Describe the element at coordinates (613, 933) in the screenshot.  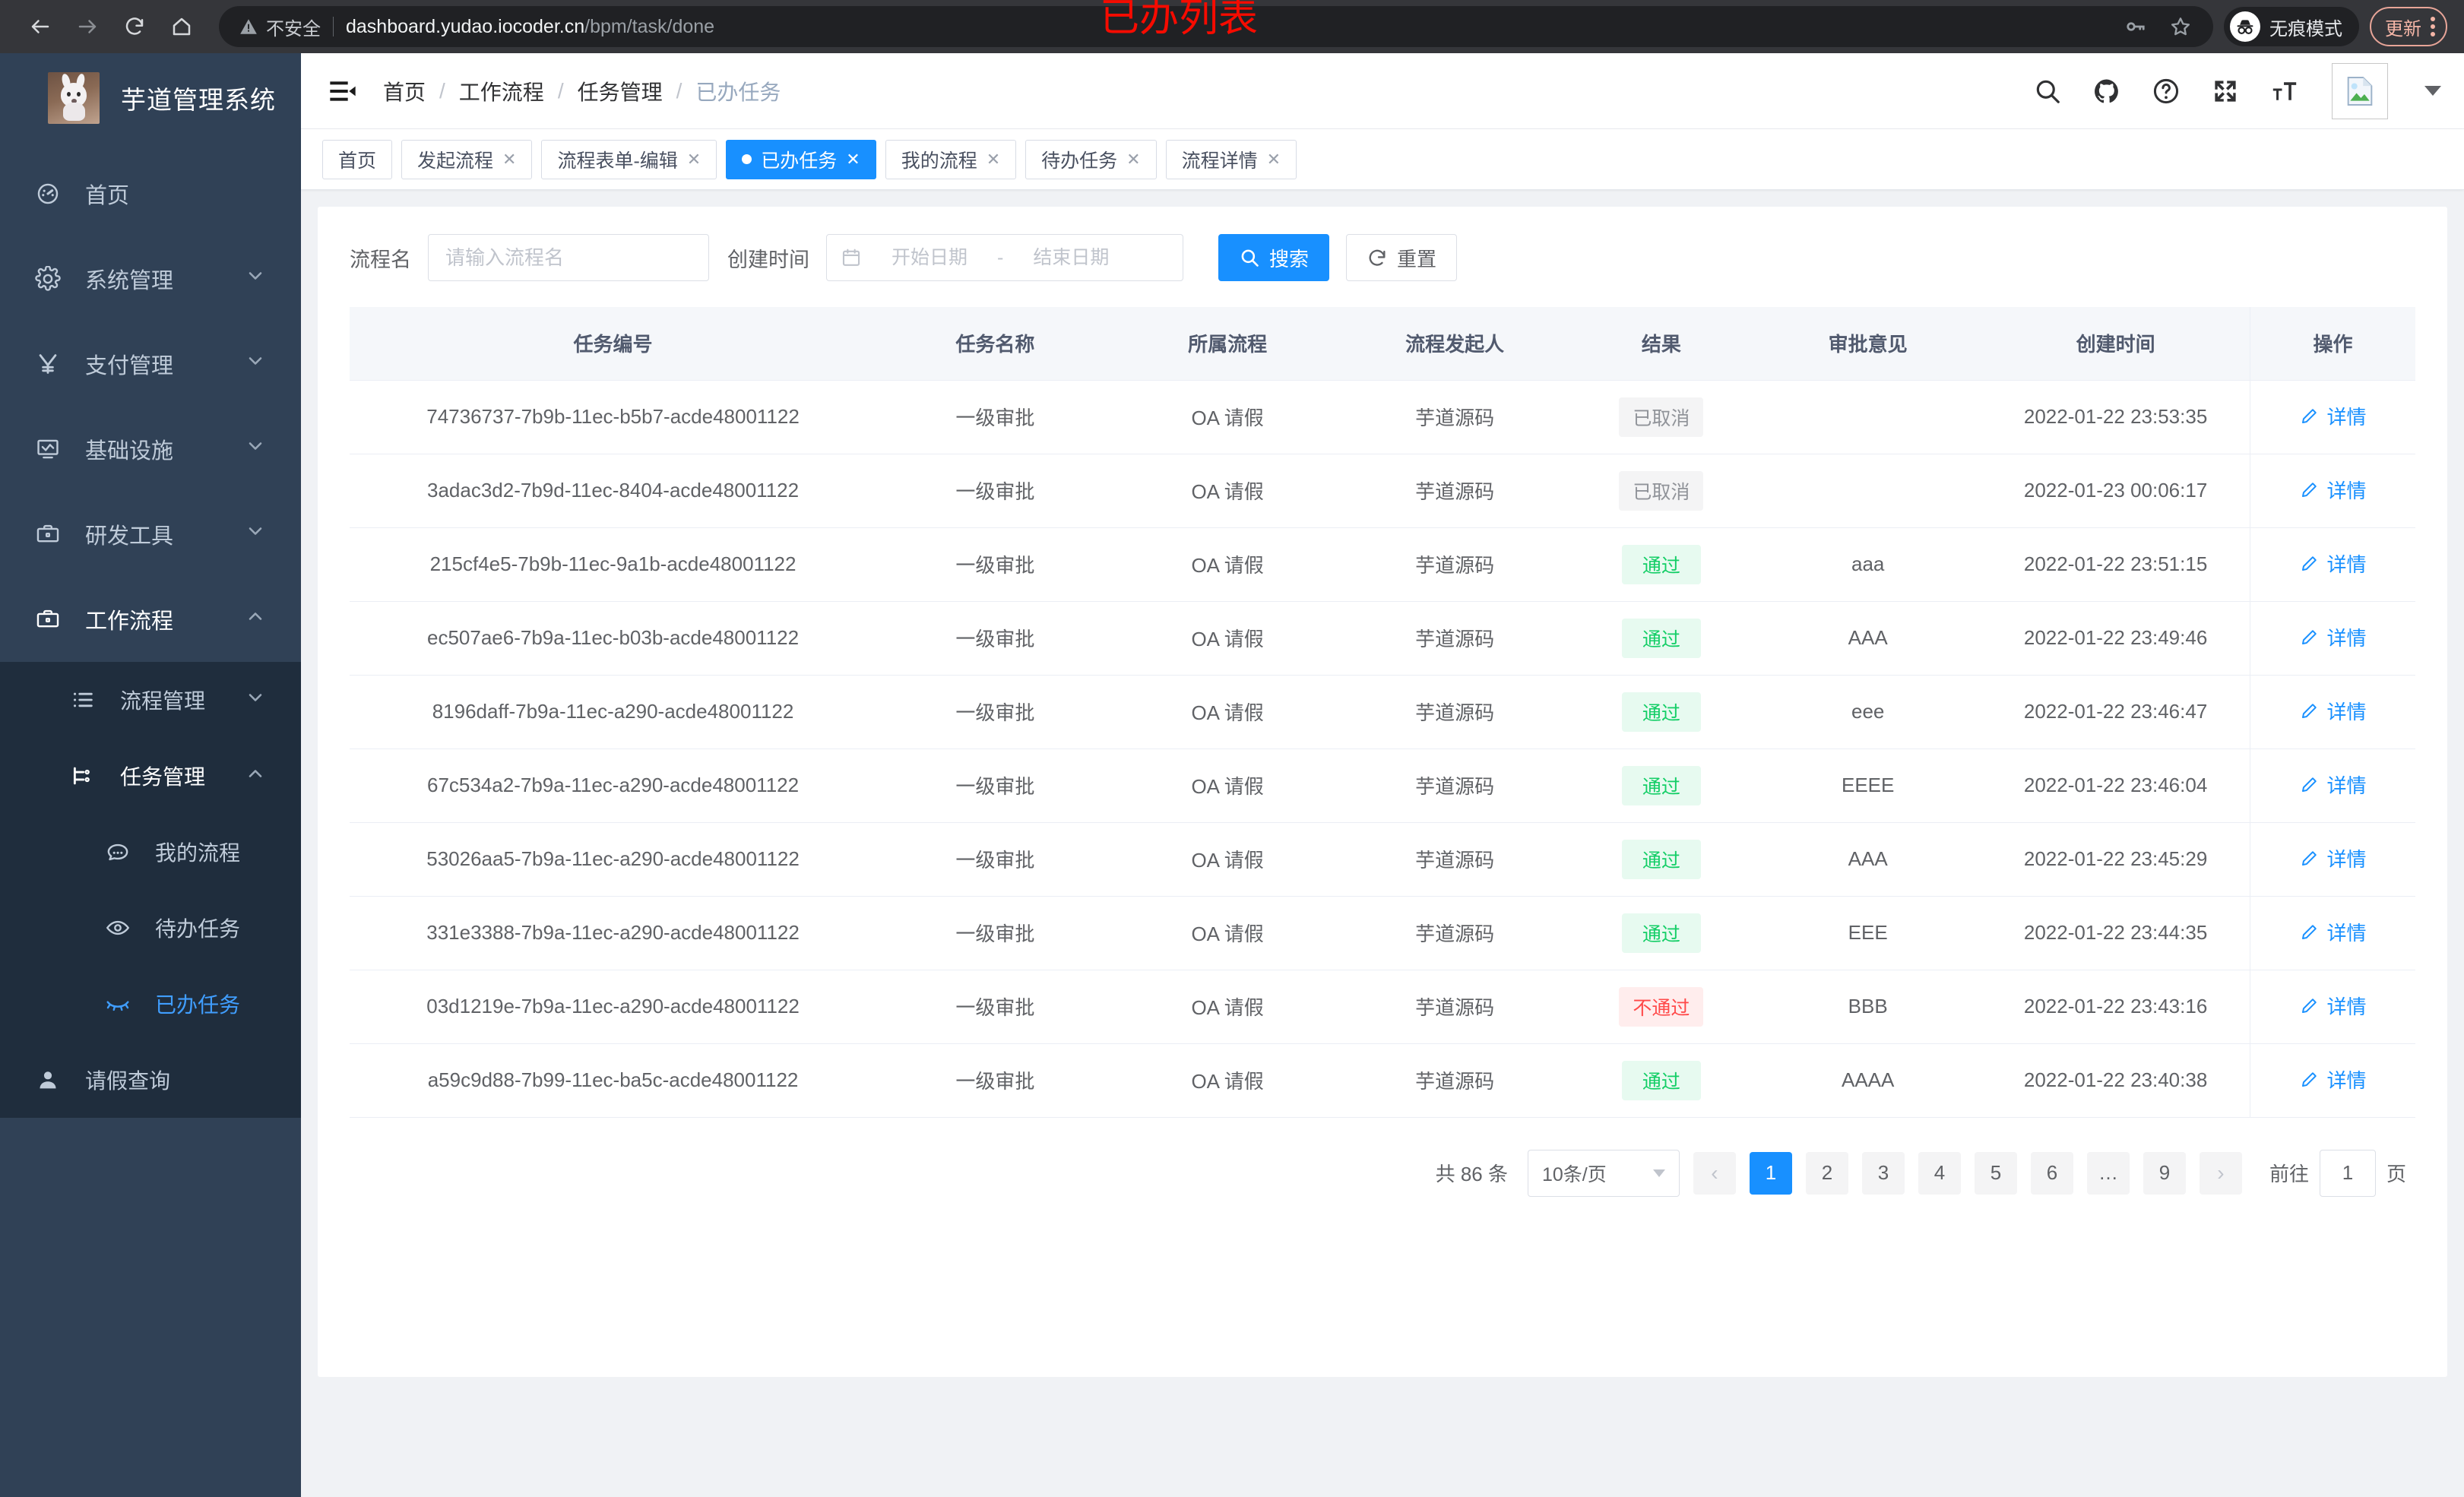
I see `cell-task-id: 331e3388-7b9a-11ec-a290-acde48001122` at that location.